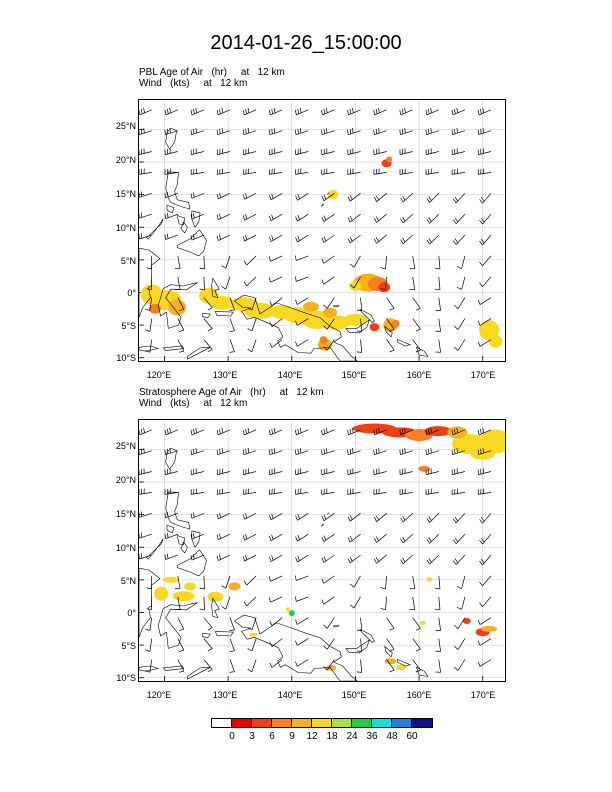 The width and height of the screenshot is (612, 792). I want to click on panel2-lat-label: 0°, so click(131, 613).